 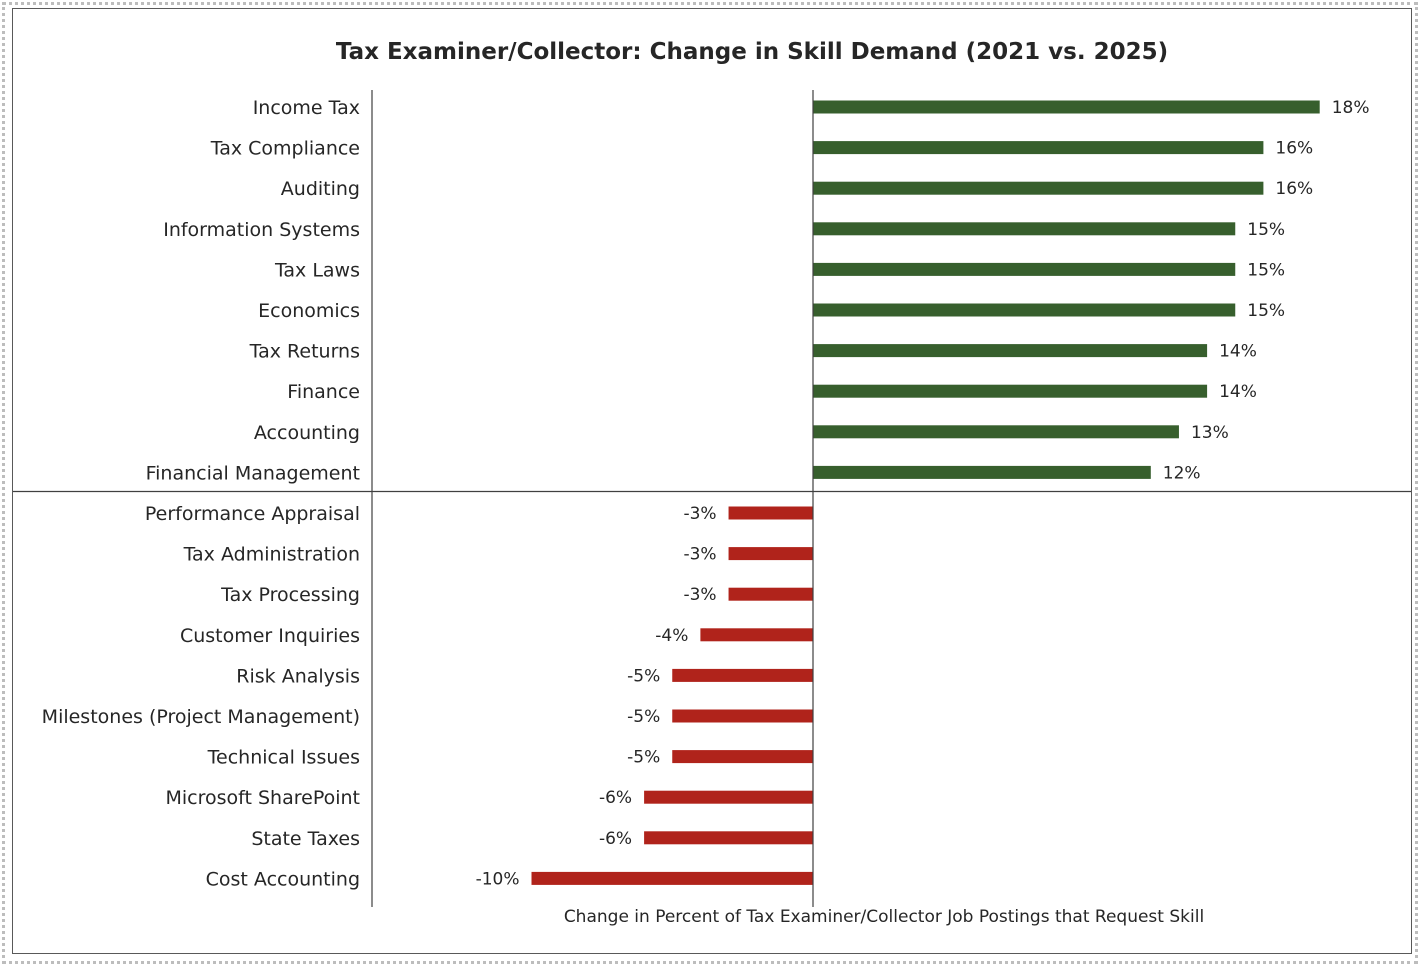 I want to click on category-label: Tax Administration, so click(x=271, y=555).